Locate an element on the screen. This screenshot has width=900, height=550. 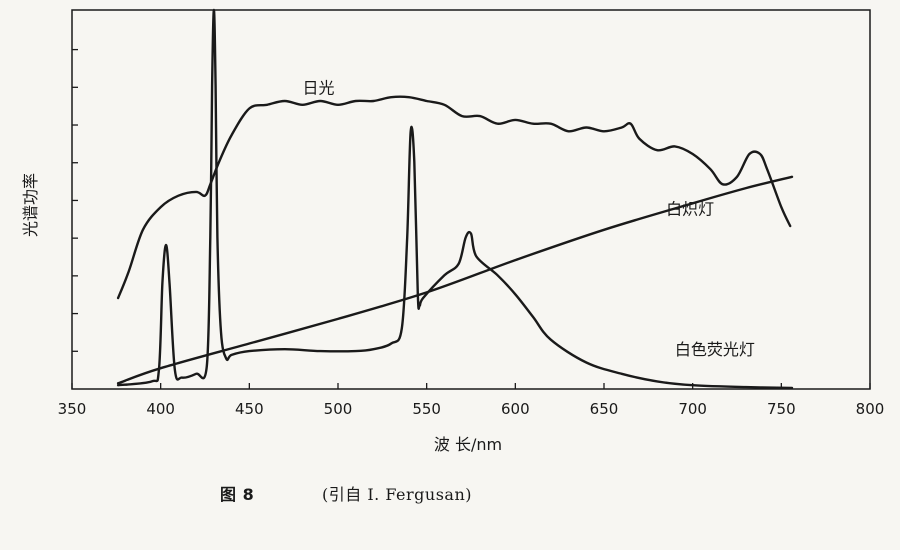
x-tick-label: 800 is located at coordinates (870, 409).